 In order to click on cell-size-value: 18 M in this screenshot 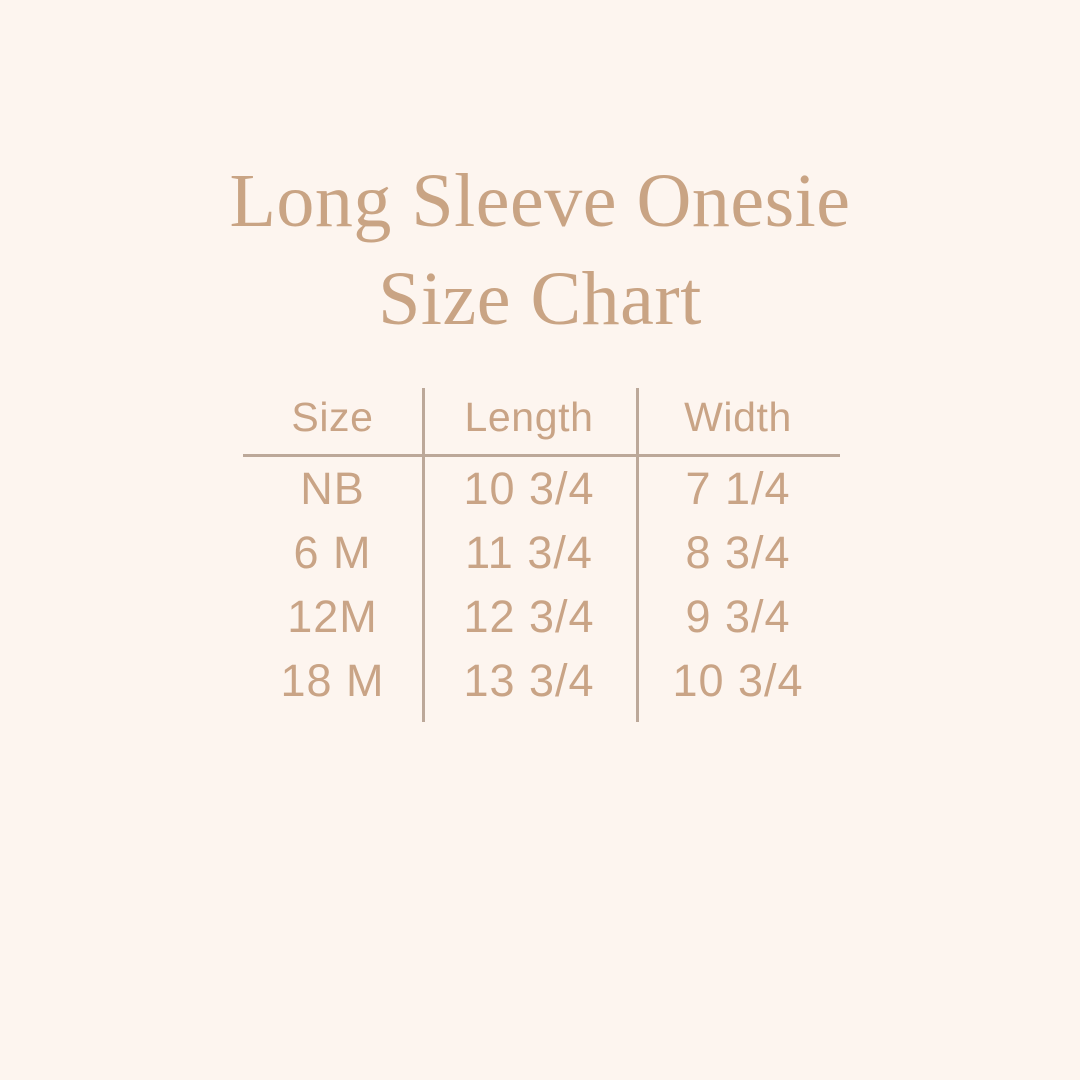, I will do `click(332, 680)`.